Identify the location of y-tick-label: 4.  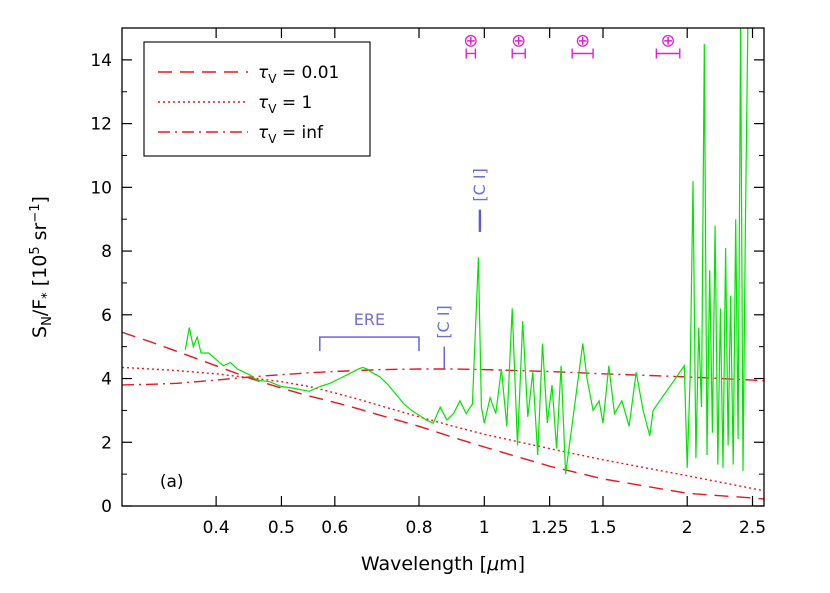
(106, 380).